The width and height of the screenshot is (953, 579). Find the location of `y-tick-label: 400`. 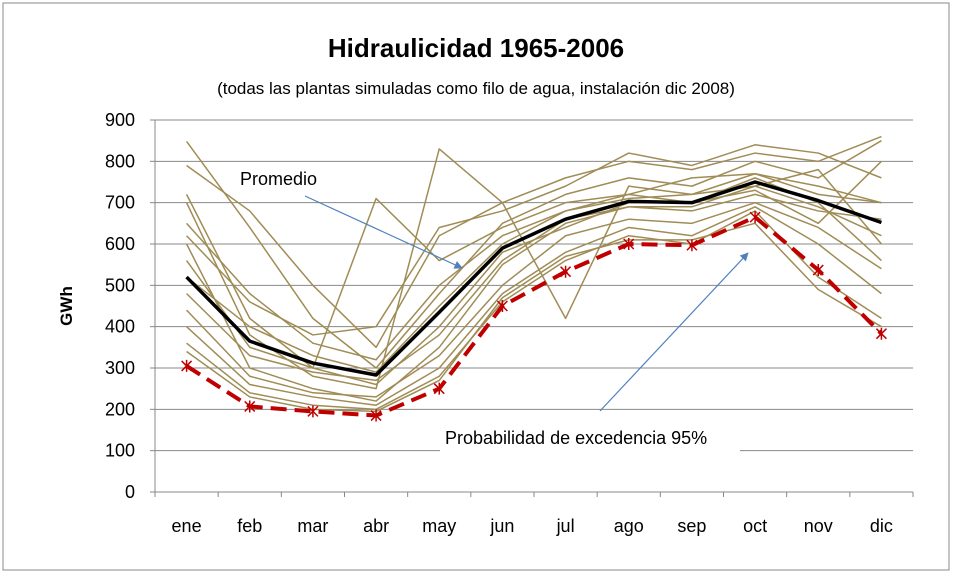

y-tick-label: 400 is located at coordinates (120, 327).